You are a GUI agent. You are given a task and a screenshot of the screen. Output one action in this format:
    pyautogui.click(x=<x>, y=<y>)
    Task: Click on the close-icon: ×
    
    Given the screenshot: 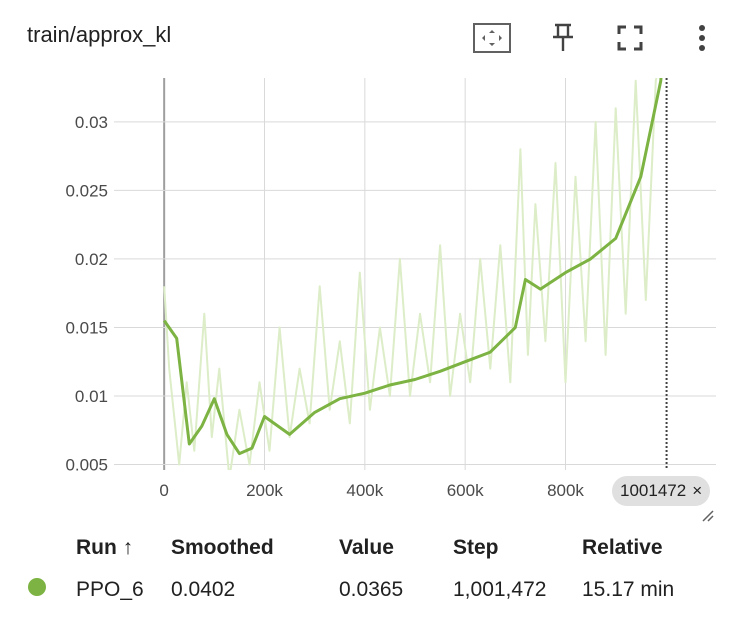 What is the action you would take?
    pyautogui.click(x=697, y=490)
    